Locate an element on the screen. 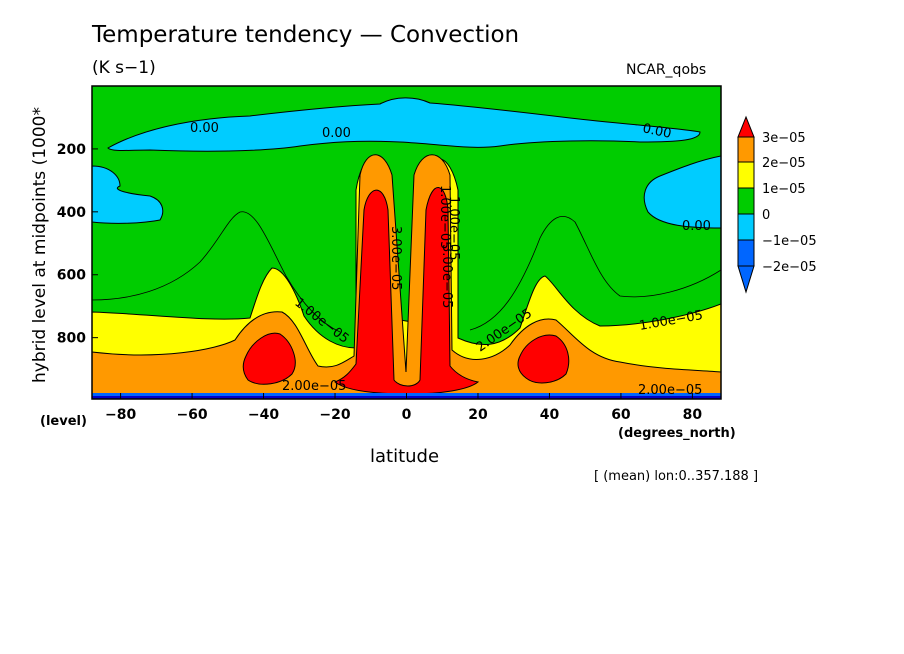 The height and width of the screenshot is (654, 904). fill-negative-upper-band is located at coordinates (404, 124).